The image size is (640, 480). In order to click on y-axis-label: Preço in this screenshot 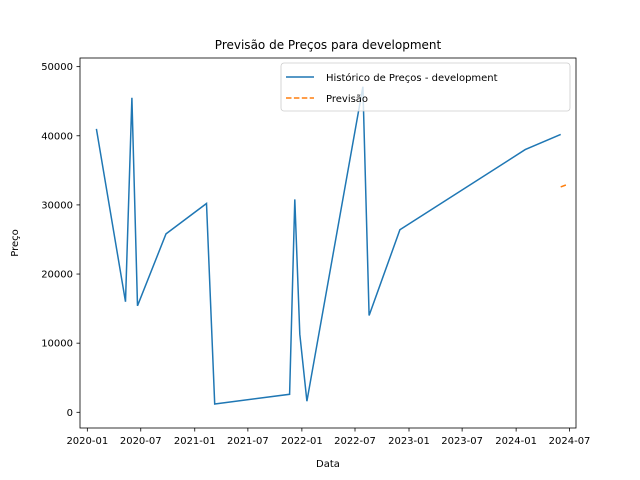, I will do `click(15, 243)`.